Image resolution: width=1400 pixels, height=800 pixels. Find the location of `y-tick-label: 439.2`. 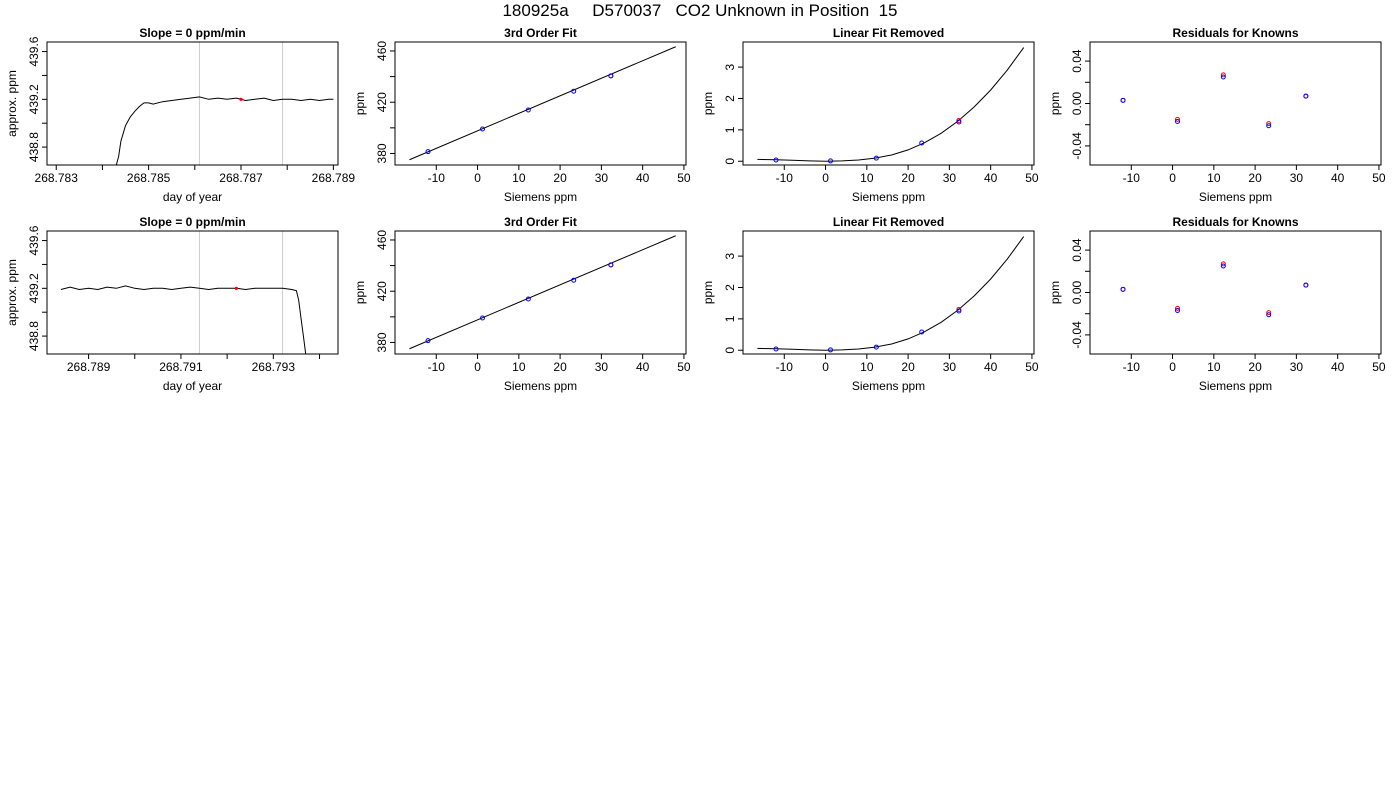

y-tick-label: 439.2 is located at coordinates (34, 99).